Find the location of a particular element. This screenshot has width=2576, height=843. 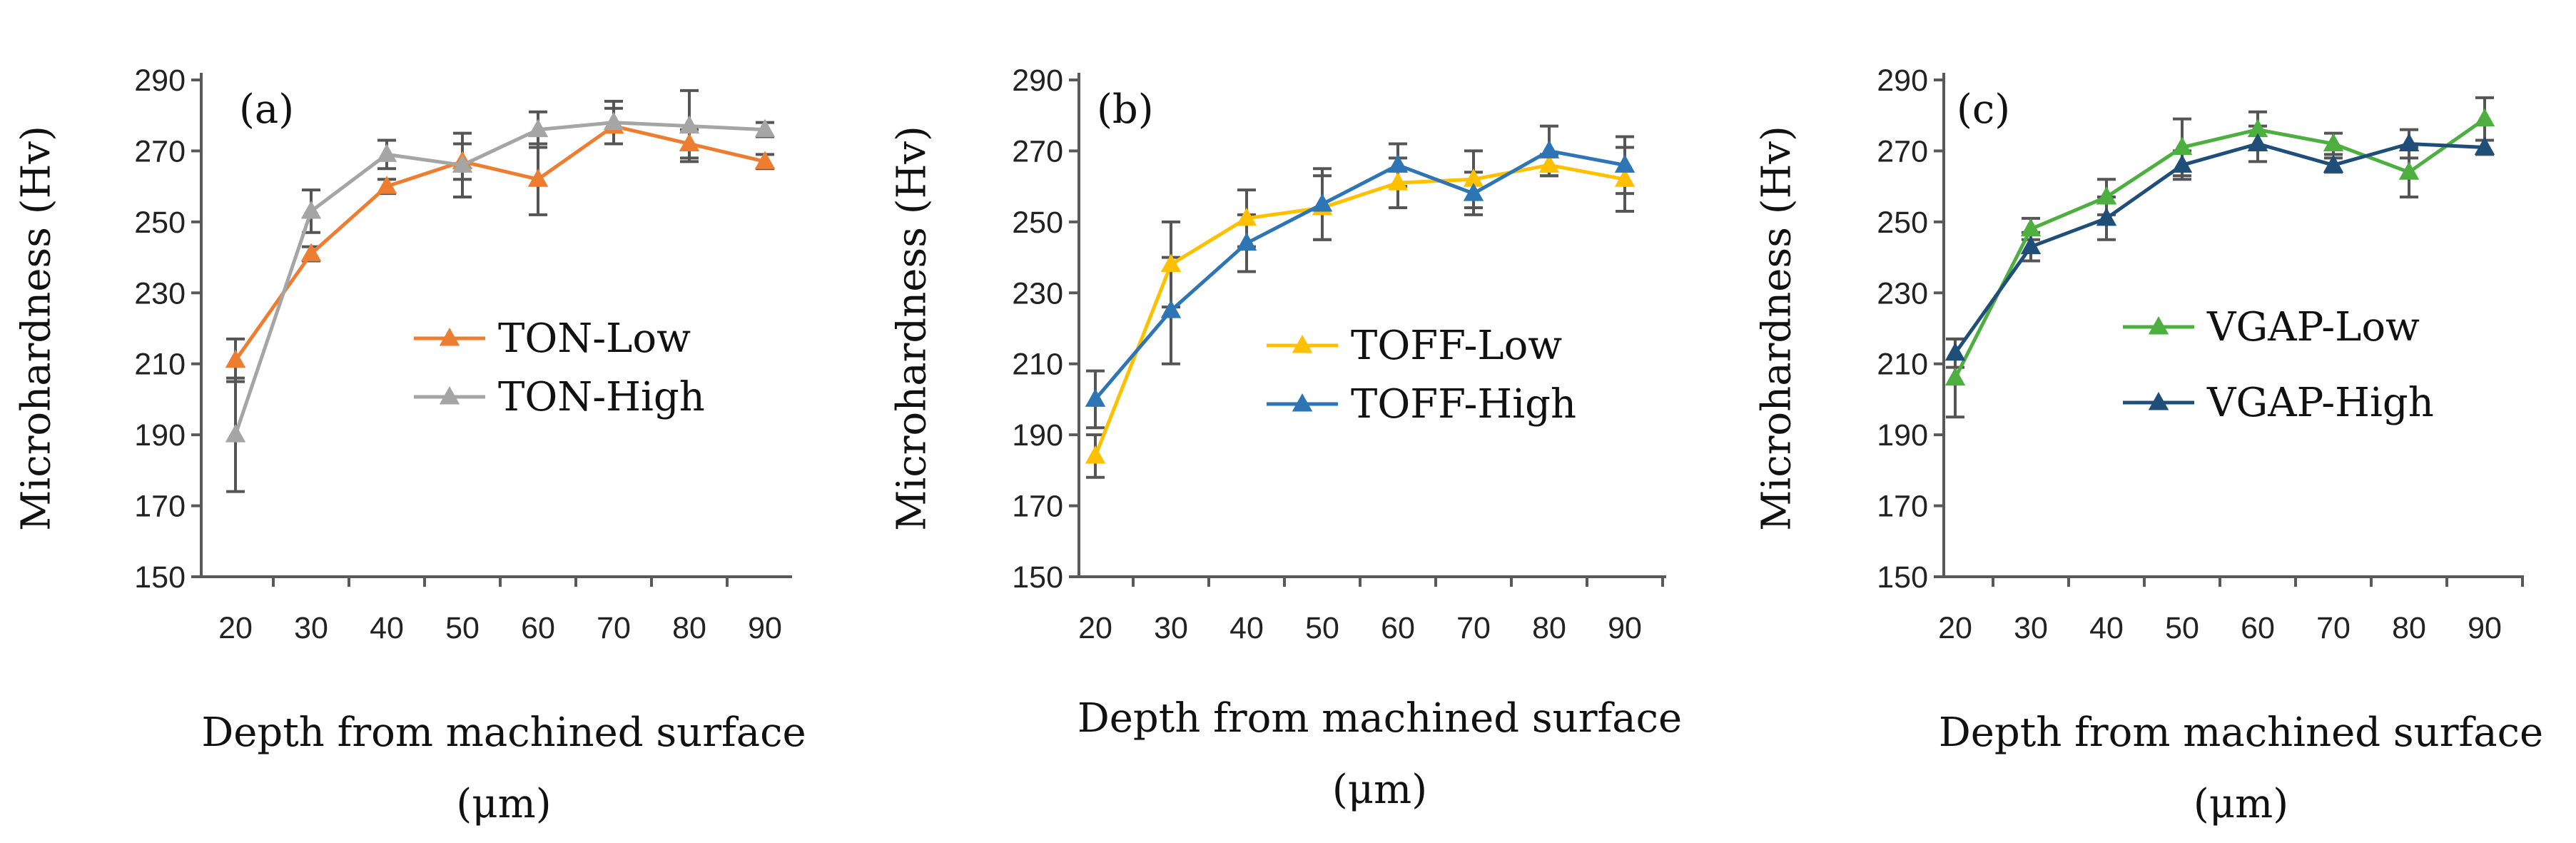

series-line-vgap-low is located at coordinates (2219, 248).